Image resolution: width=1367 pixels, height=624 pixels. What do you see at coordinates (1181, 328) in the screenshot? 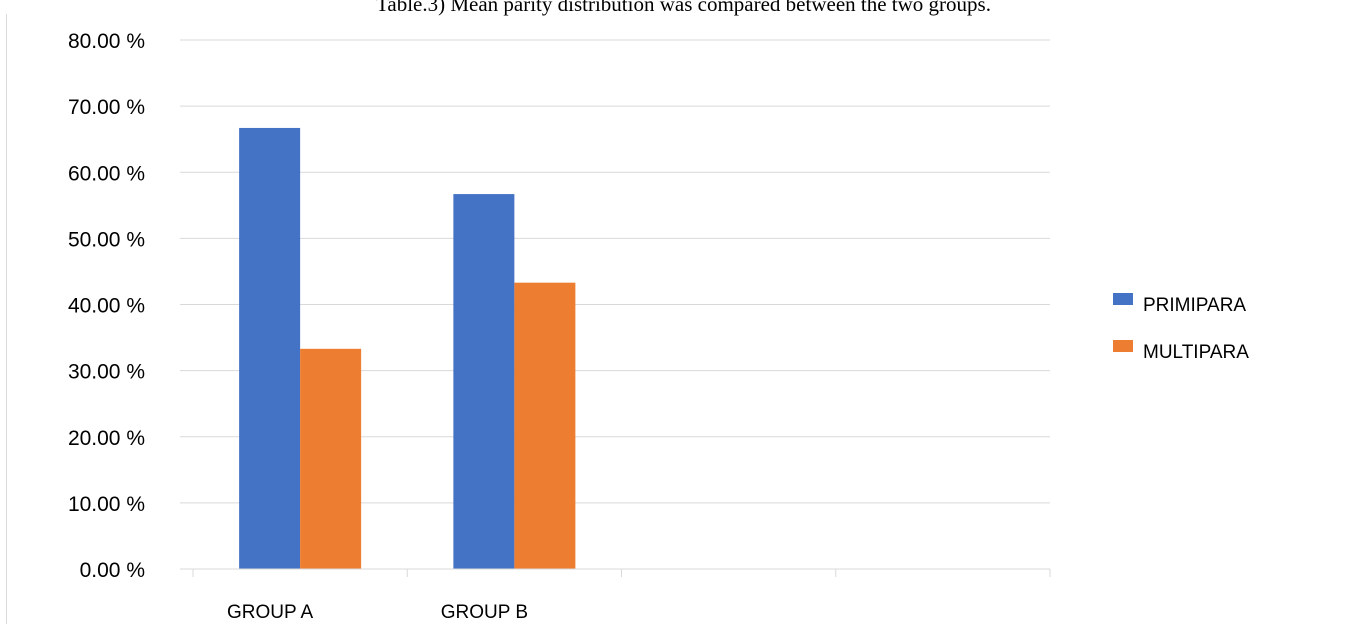
I see `legend: PRIMIPARA MULTIPARA` at bounding box center [1181, 328].